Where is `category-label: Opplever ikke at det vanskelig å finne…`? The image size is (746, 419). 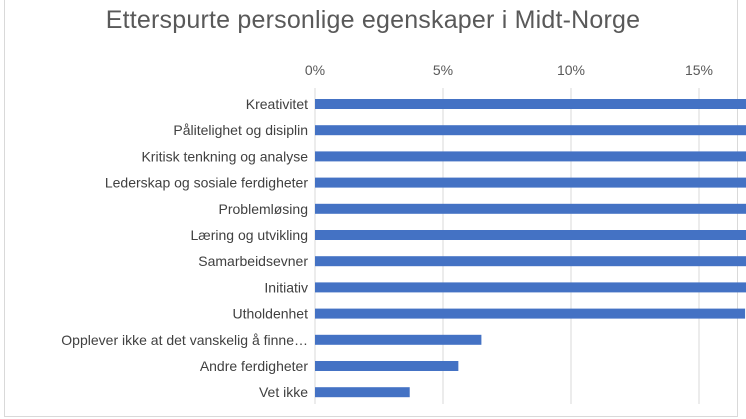
category-label: Opplever ikke at det vanskelig å finne… is located at coordinates (184, 340).